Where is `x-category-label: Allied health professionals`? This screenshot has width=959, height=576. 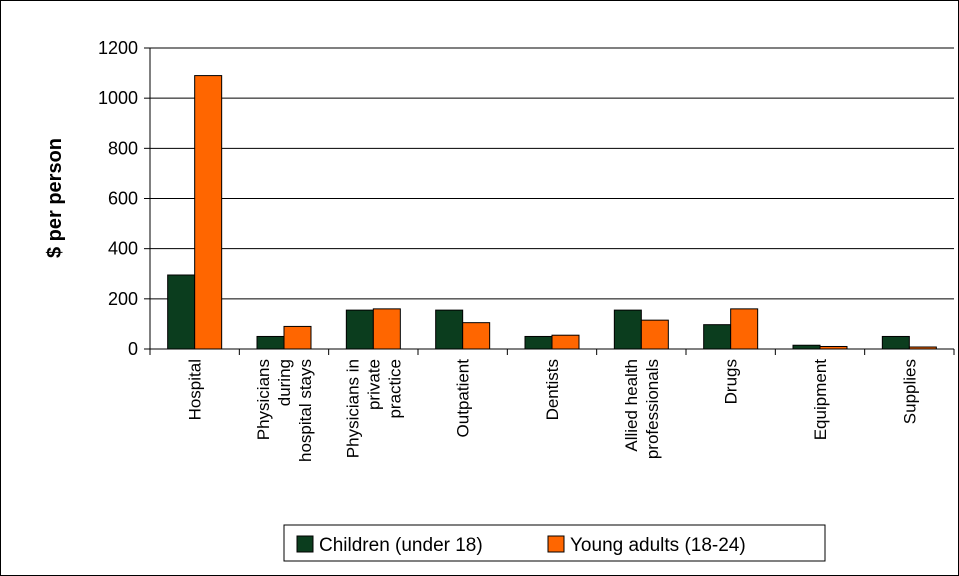 x-category-label: Allied health professionals is located at coordinates (642, 409).